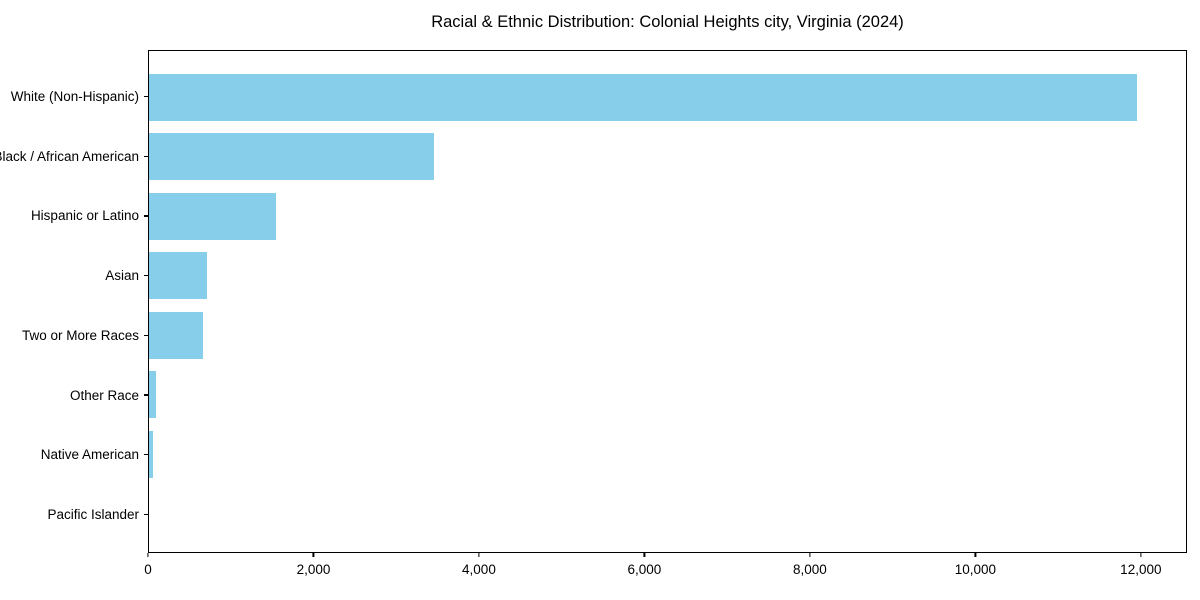  I want to click on y-label-white-non-hispanic: White (Non-Hispanic), so click(74, 96).